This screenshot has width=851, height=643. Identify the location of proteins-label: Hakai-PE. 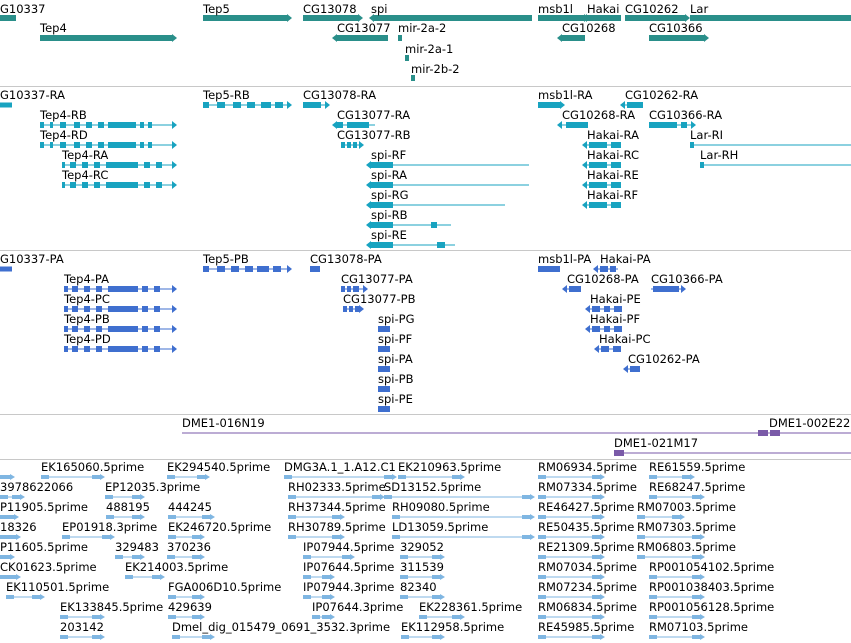
(615, 299).